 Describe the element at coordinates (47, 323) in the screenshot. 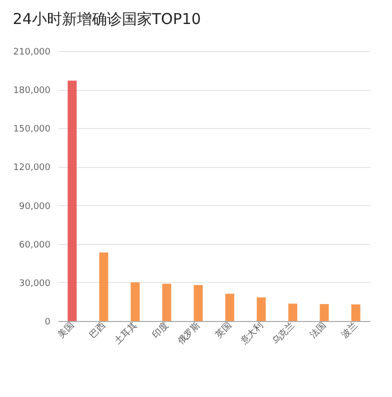

I see `y-tick-label: 0` at that location.